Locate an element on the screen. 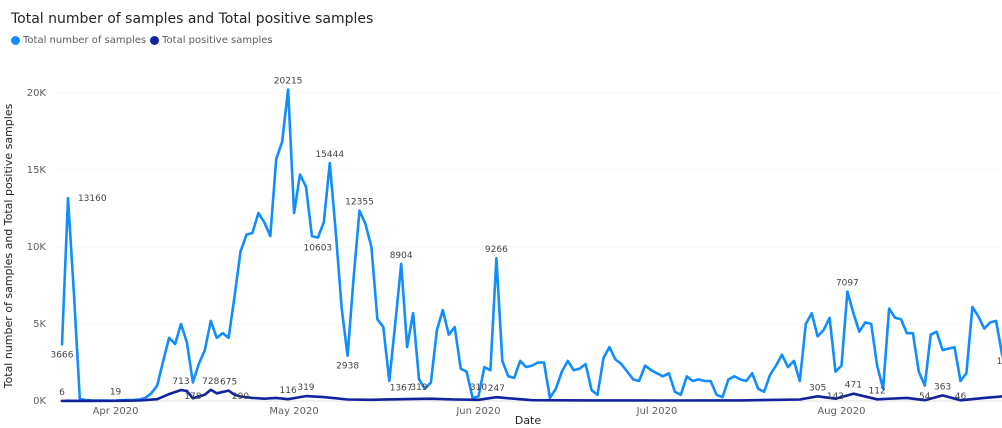 The height and width of the screenshot is (428, 1002). legend-label-positive-samples: Total positive samples is located at coordinates (217, 40).